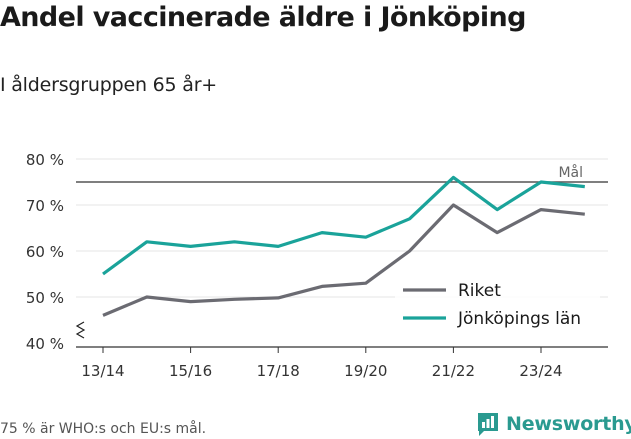 The image size is (631, 439). I want to click on x-tick-label: 19/20, so click(365, 371).